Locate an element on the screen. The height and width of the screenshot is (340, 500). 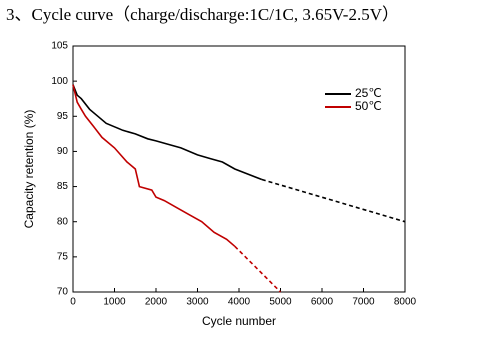
y-tick-label: 85 is located at coordinates (63, 186).